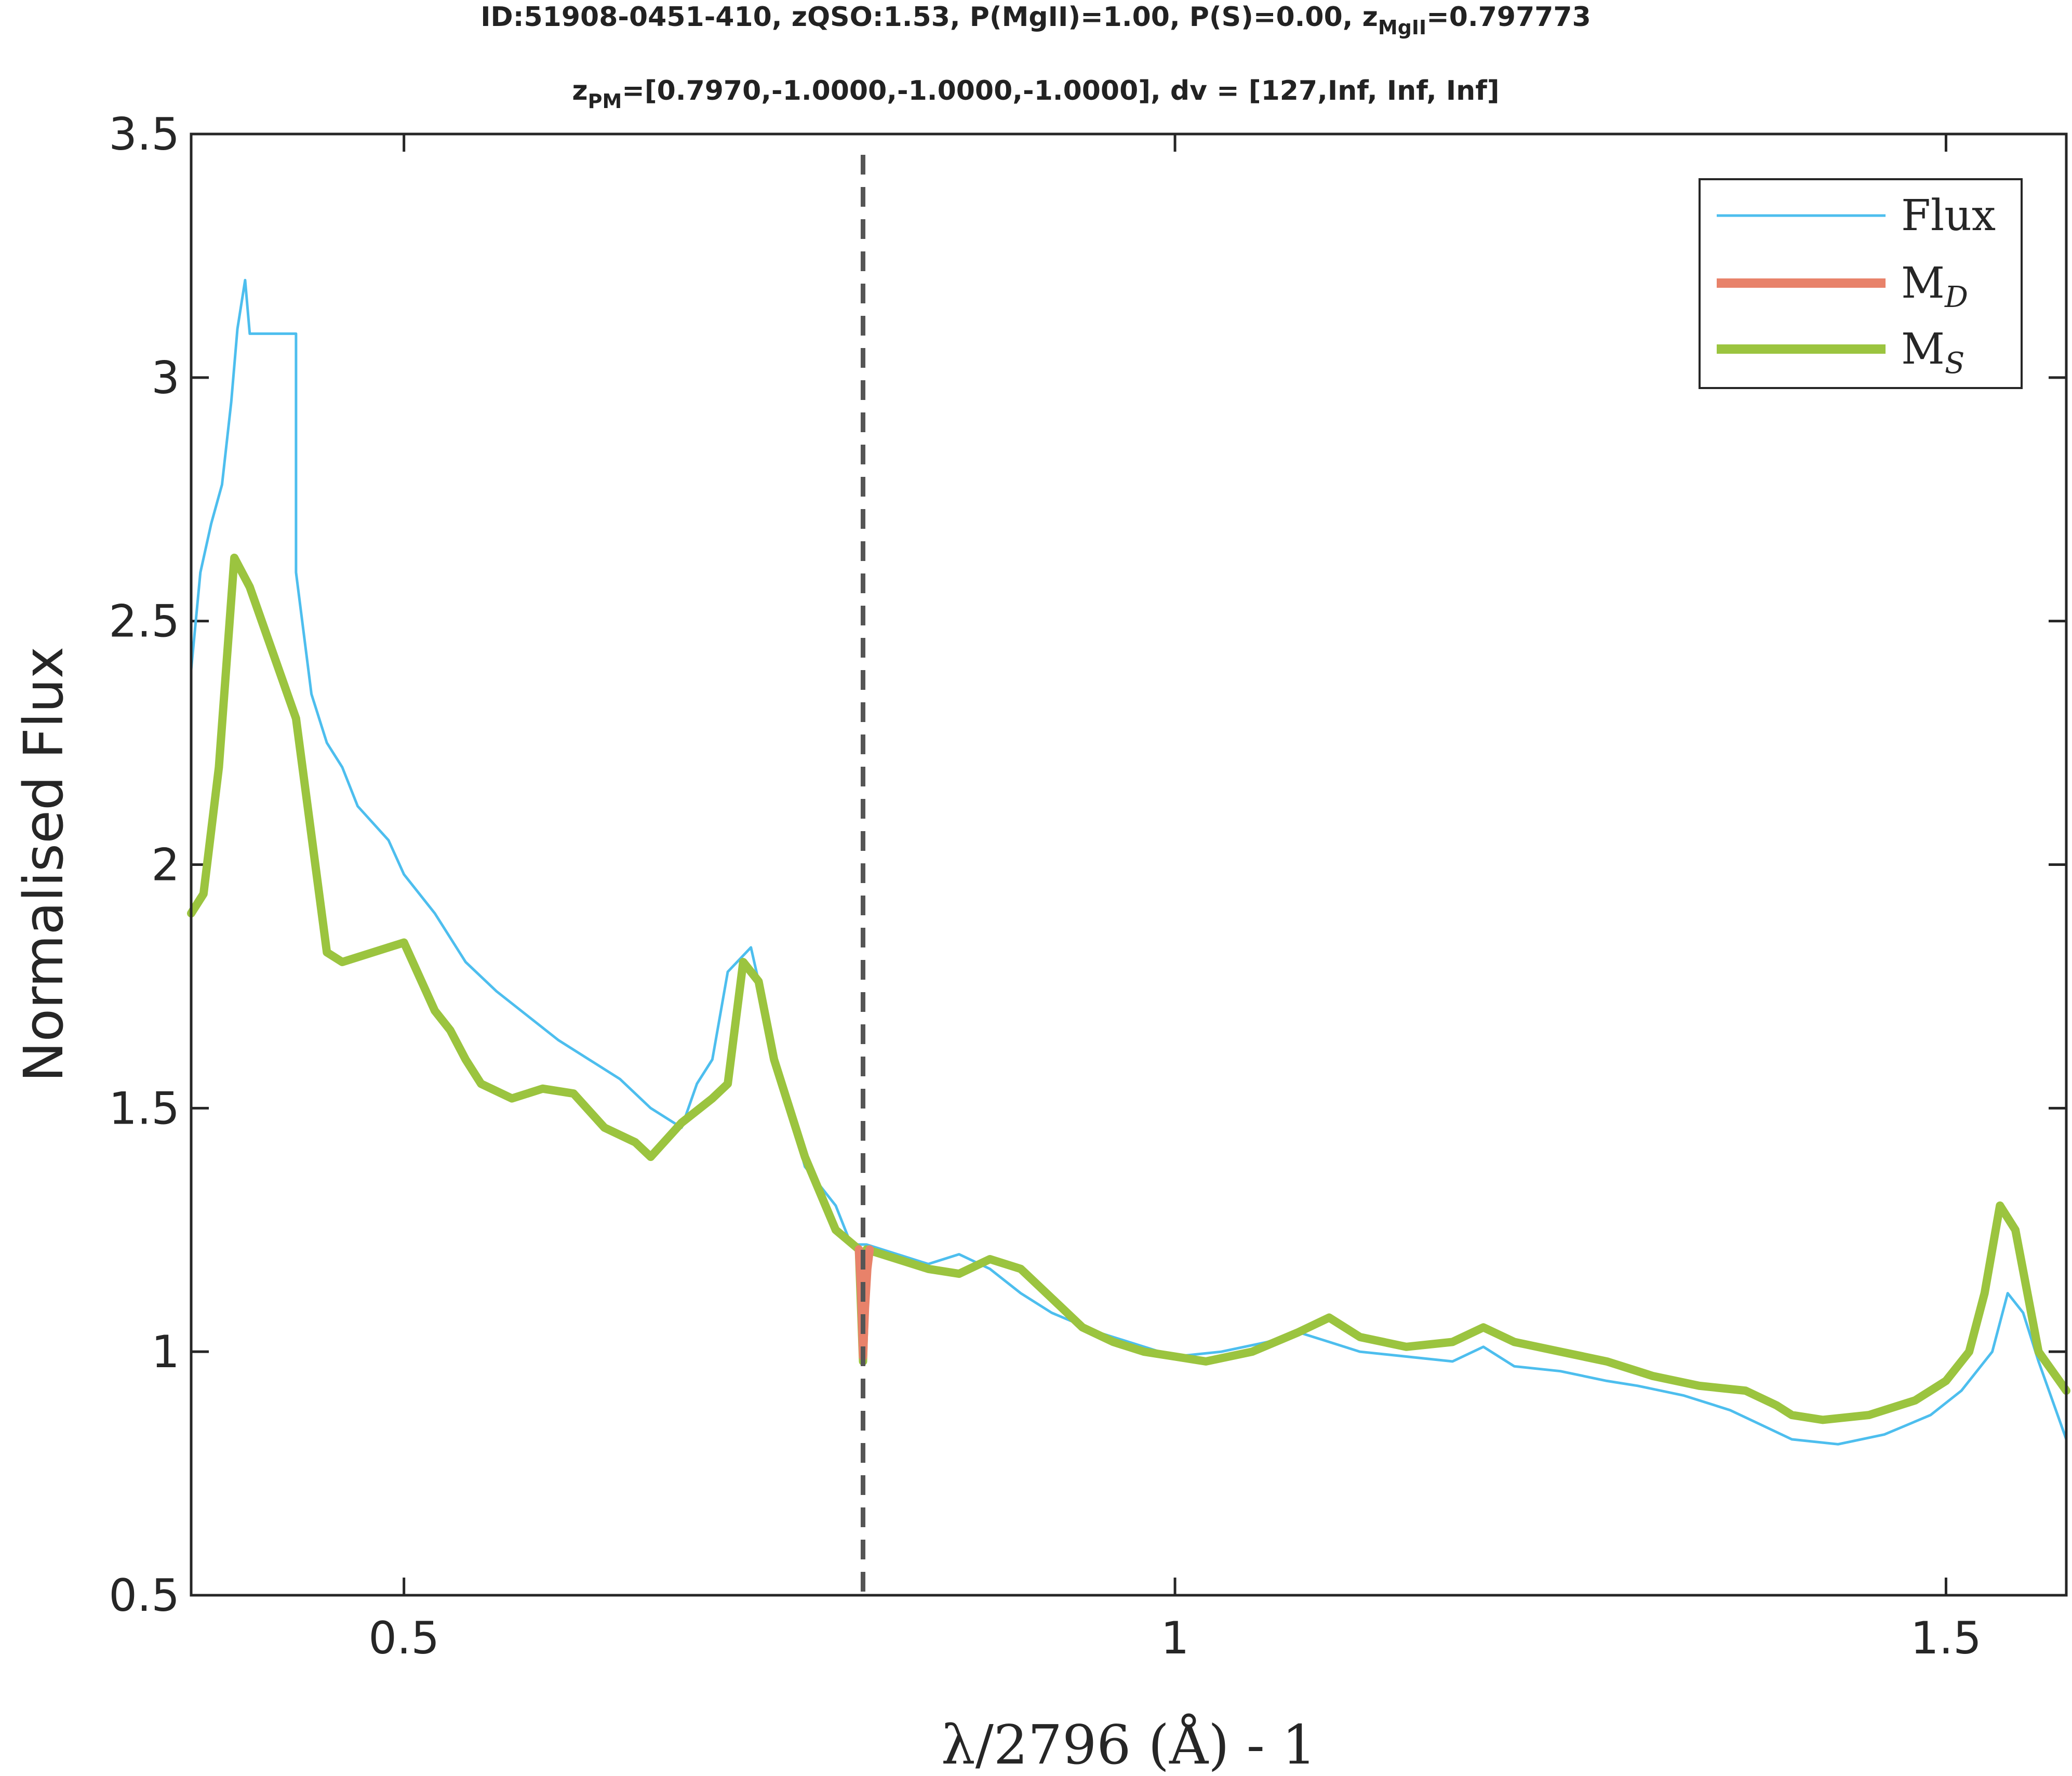 Image resolution: width=2072 pixels, height=1776 pixels. What do you see at coordinates (1175, 1638) in the screenshot?
I see `x-tick-label: 1` at bounding box center [1175, 1638].